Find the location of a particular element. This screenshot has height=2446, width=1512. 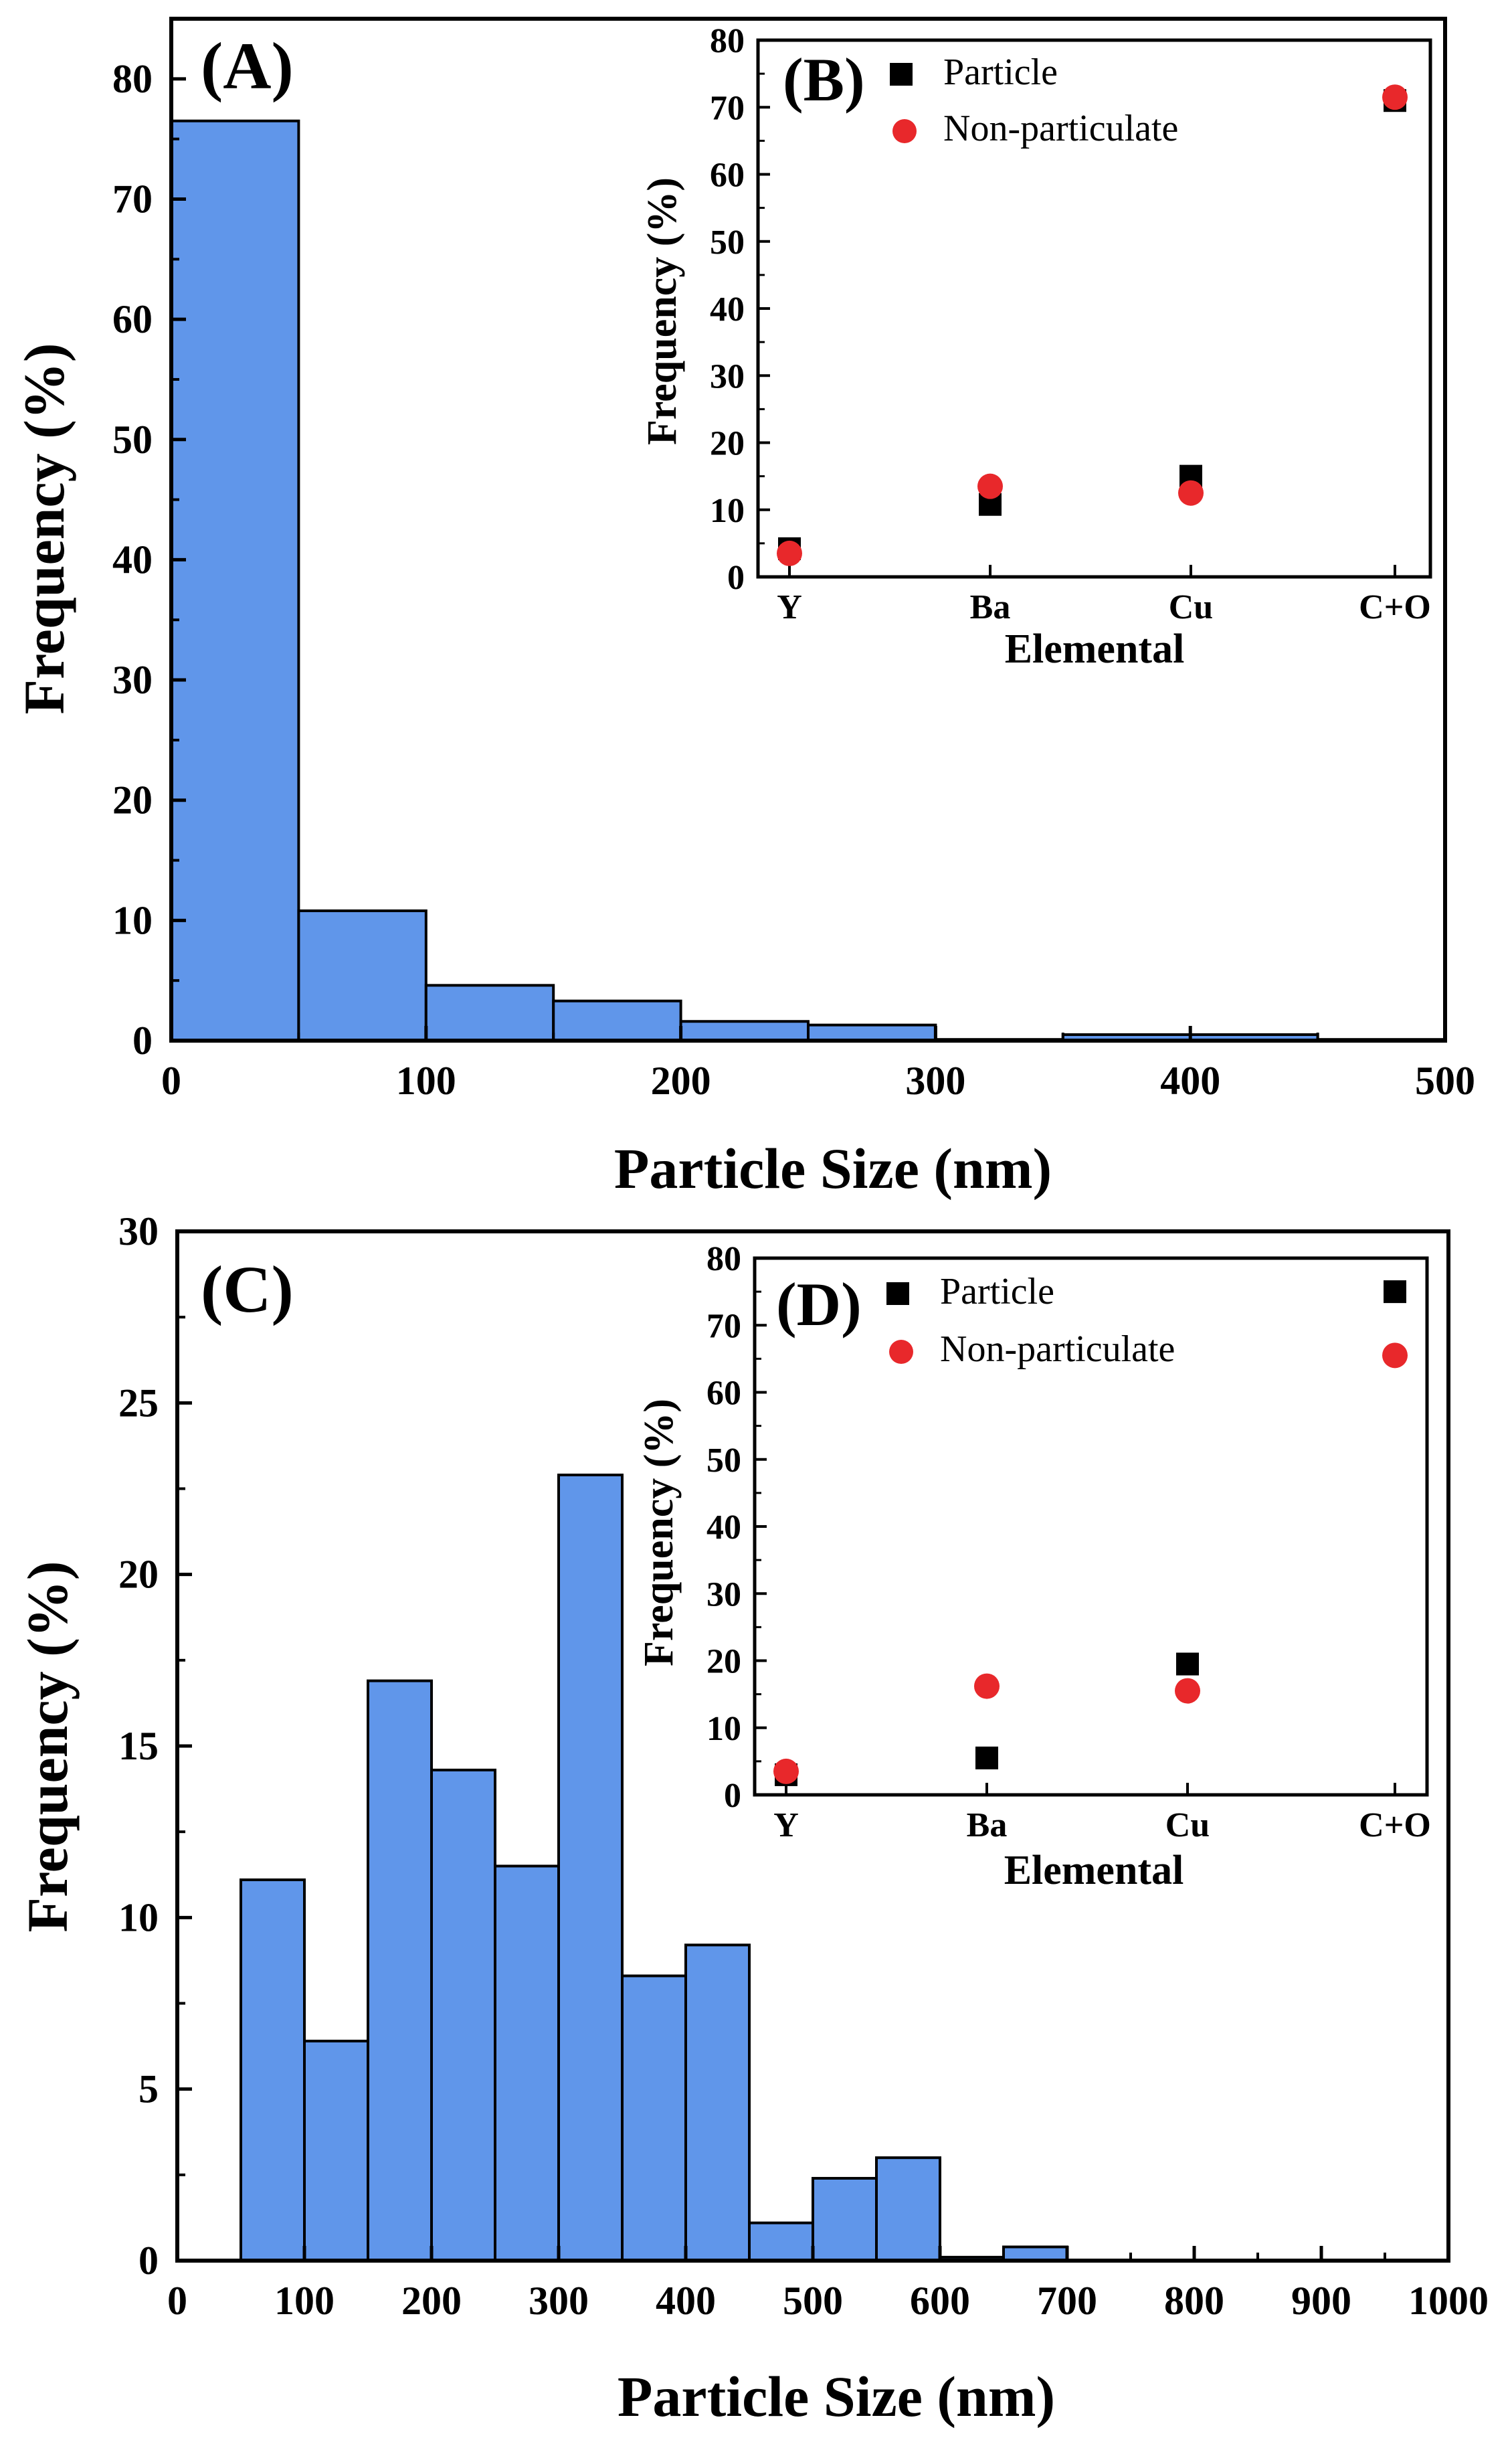

panel-b-label: (B) is located at coordinates (824, 80).